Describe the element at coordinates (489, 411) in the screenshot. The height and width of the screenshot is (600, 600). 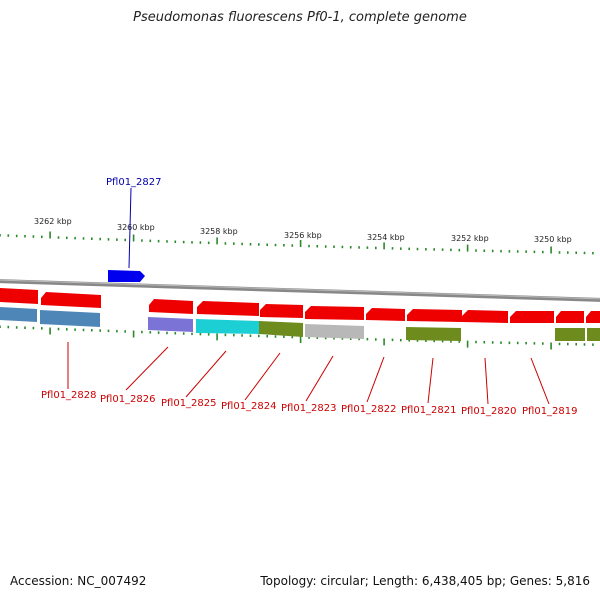
I see `gene-label-Pfl01_2820: Pfl01_2820` at that location.